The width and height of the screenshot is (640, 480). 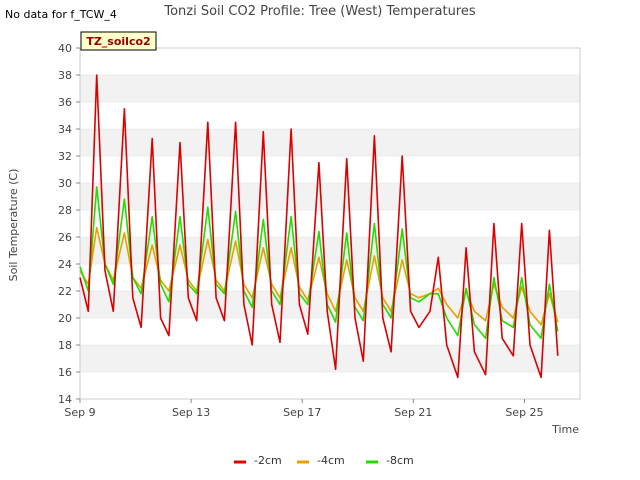 I want to click on no-data-note: No data for f_TCW_4, so click(x=61, y=14).